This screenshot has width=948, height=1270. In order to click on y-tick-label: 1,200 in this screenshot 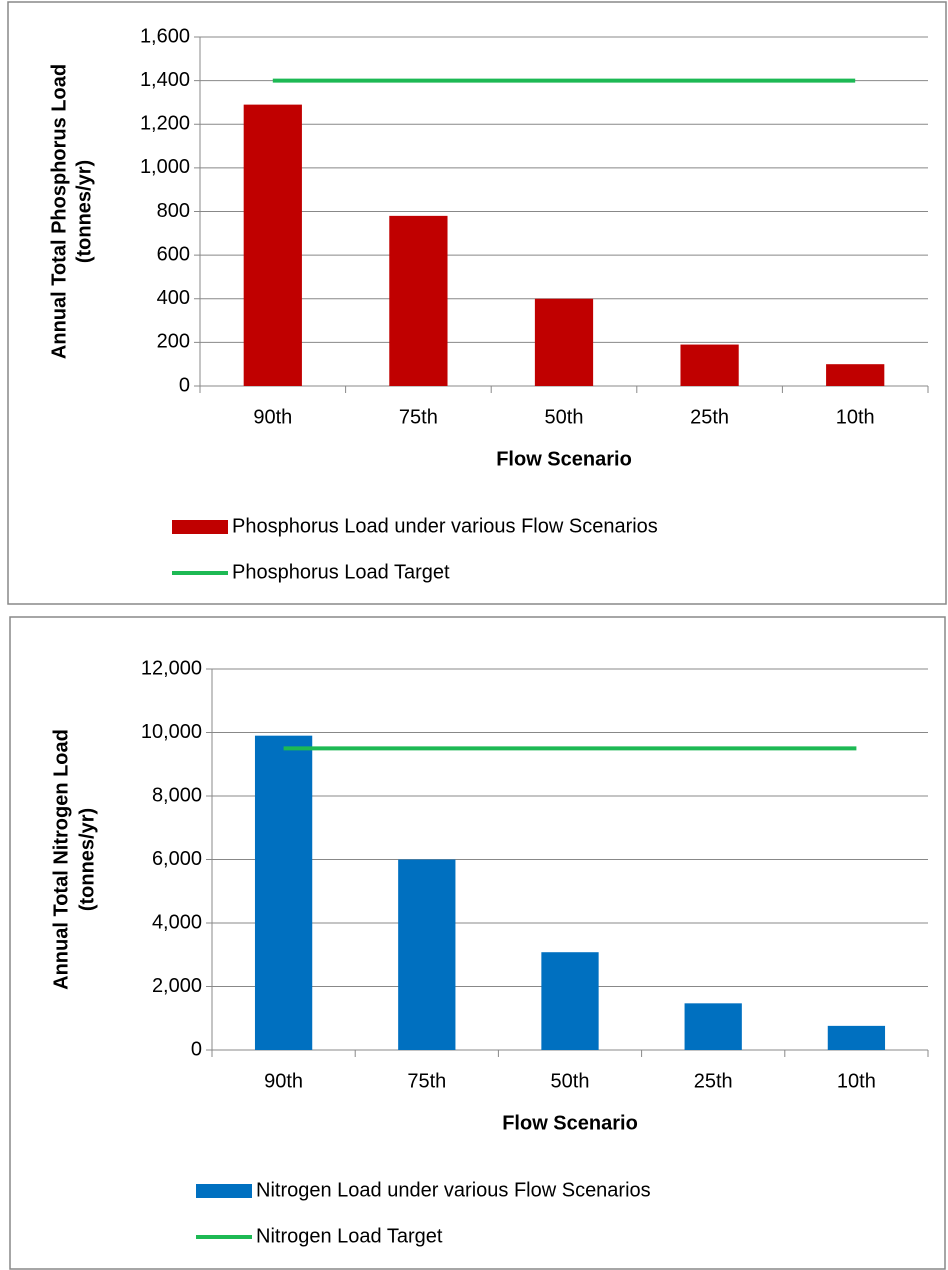, I will do `click(165, 124)`.